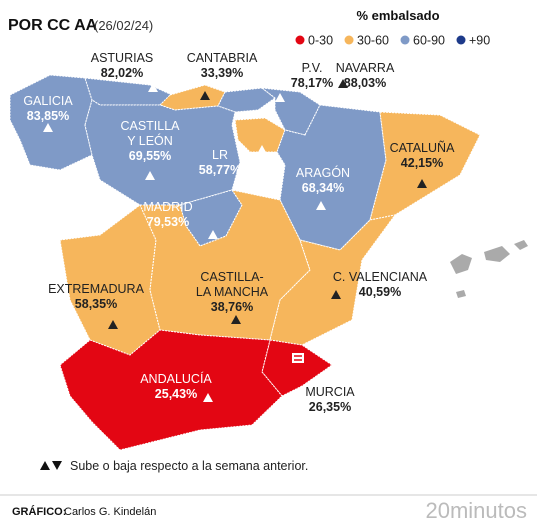 The image size is (537, 525). What do you see at coordinates (380, 292) in the screenshot?
I see `region-value: 40,59%` at bounding box center [380, 292].